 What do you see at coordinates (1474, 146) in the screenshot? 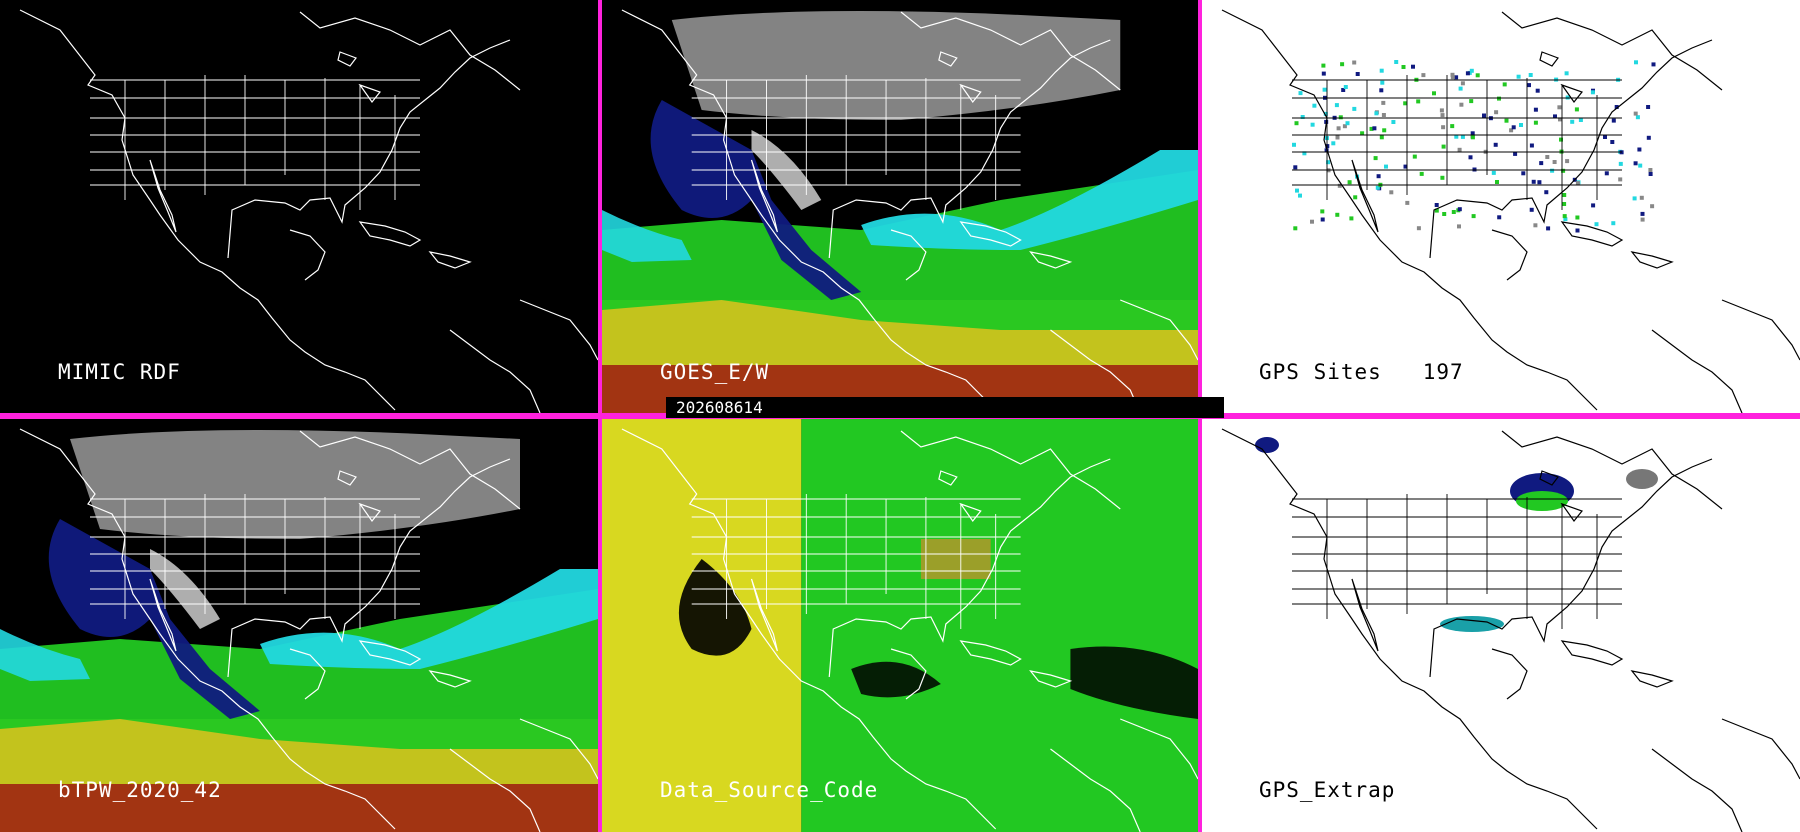
I see `gps-site-markers` at bounding box center [1474, 146].